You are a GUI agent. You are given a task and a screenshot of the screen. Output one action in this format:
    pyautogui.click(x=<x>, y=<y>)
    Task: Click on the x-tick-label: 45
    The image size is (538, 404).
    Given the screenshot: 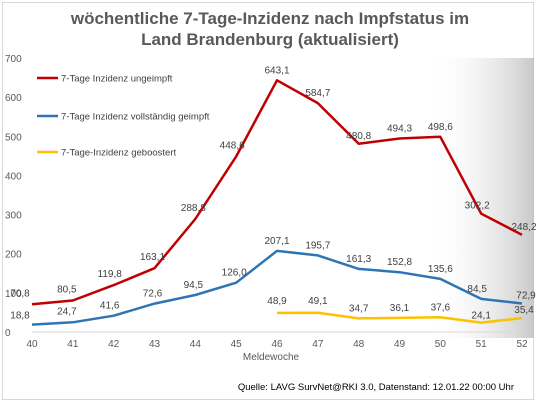 What is the action you would take?
    pyautogui.click(x=237, y=344)
    